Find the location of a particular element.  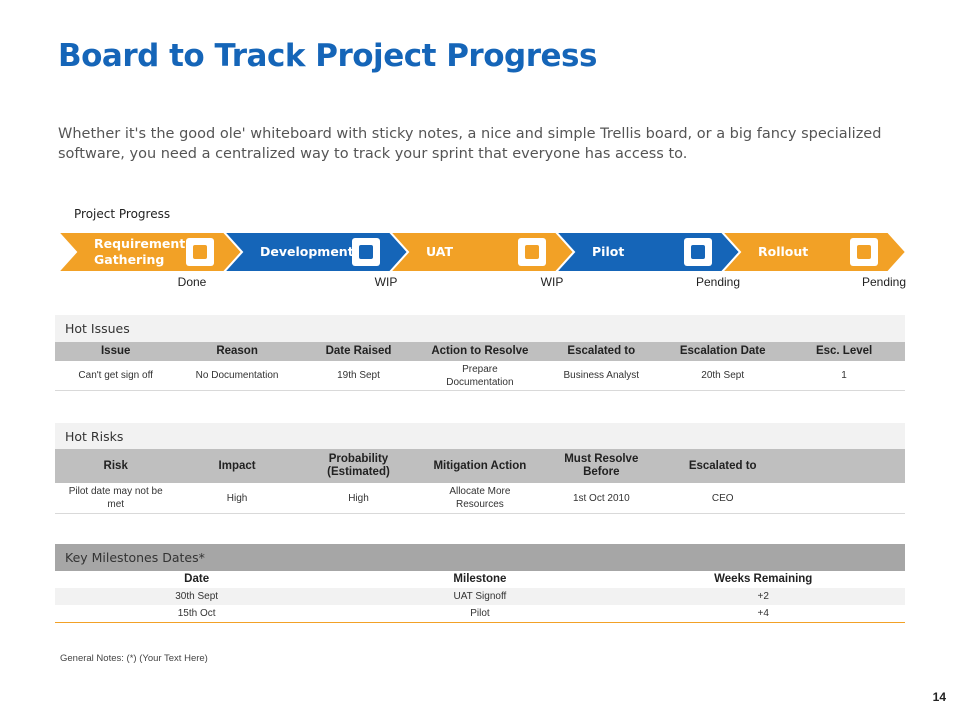

column-header: Issue is located at coordinates (115, 351).